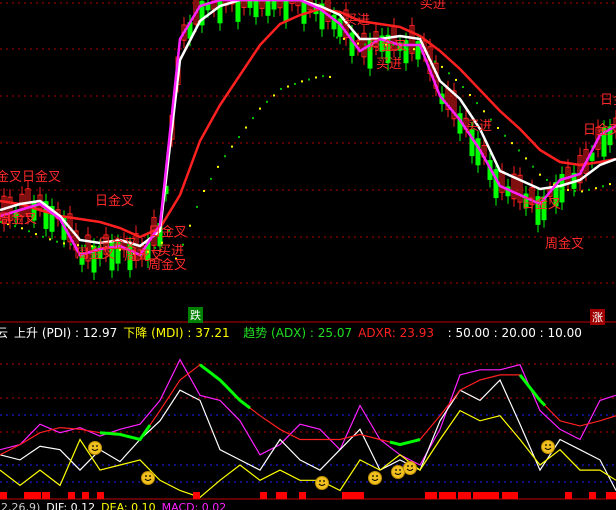 This screenshot has height=510, width=616. I want to click on signal-label: 金叉, so click(11, 177).